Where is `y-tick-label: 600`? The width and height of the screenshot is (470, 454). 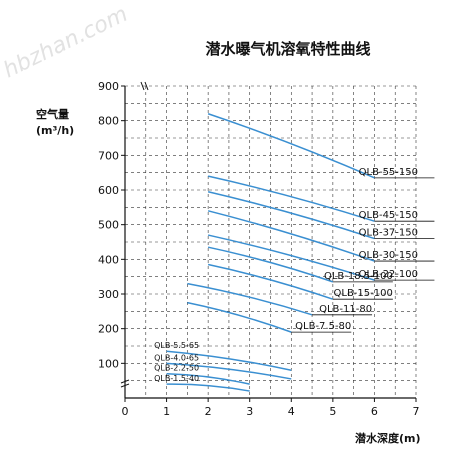
y-tick-label: 600 is located at coordinates (108, 190).